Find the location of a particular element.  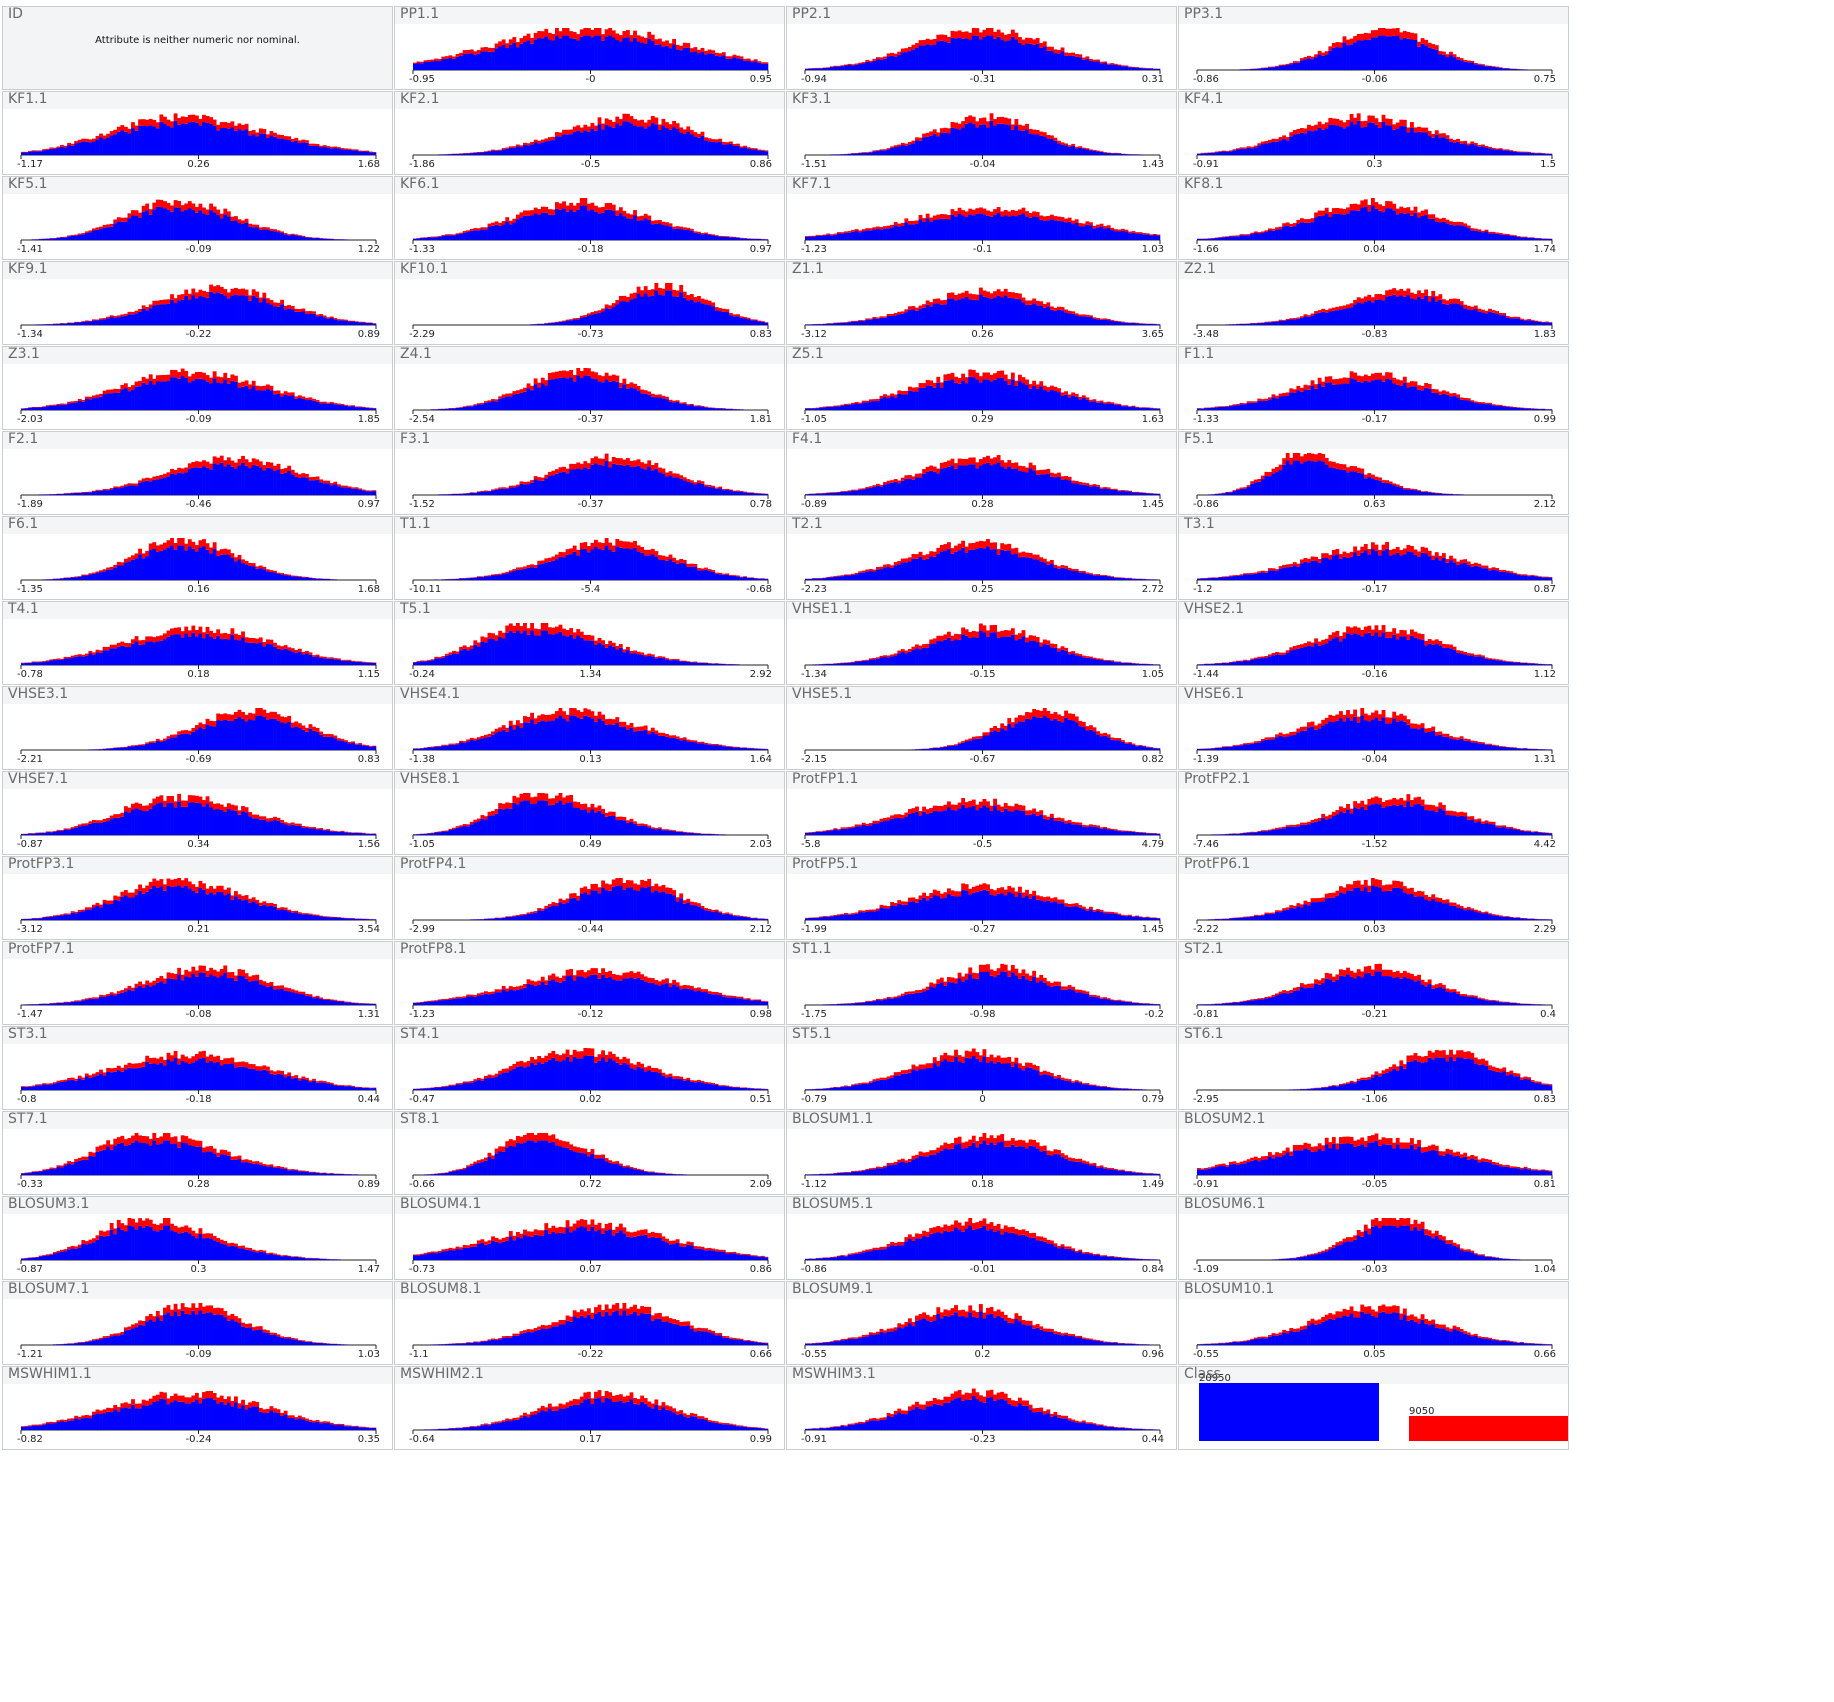

panel-f5-1: F5.1 -0.86 0.63 2.12 is located at coordinates (1373, 473).